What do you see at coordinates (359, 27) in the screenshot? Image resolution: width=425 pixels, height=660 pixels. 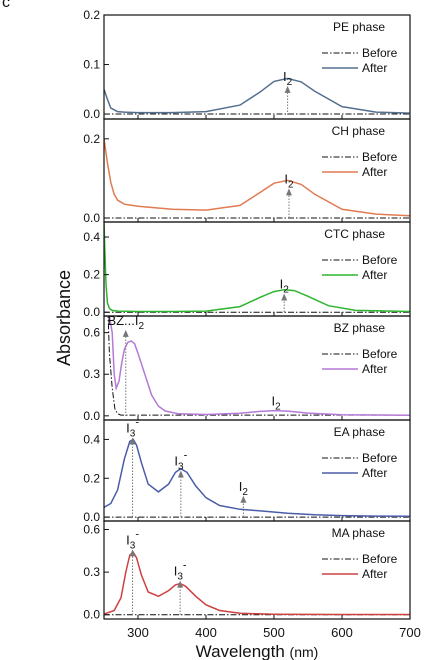 I see `panel-title: PE phase` at bounding box center [359, 27].